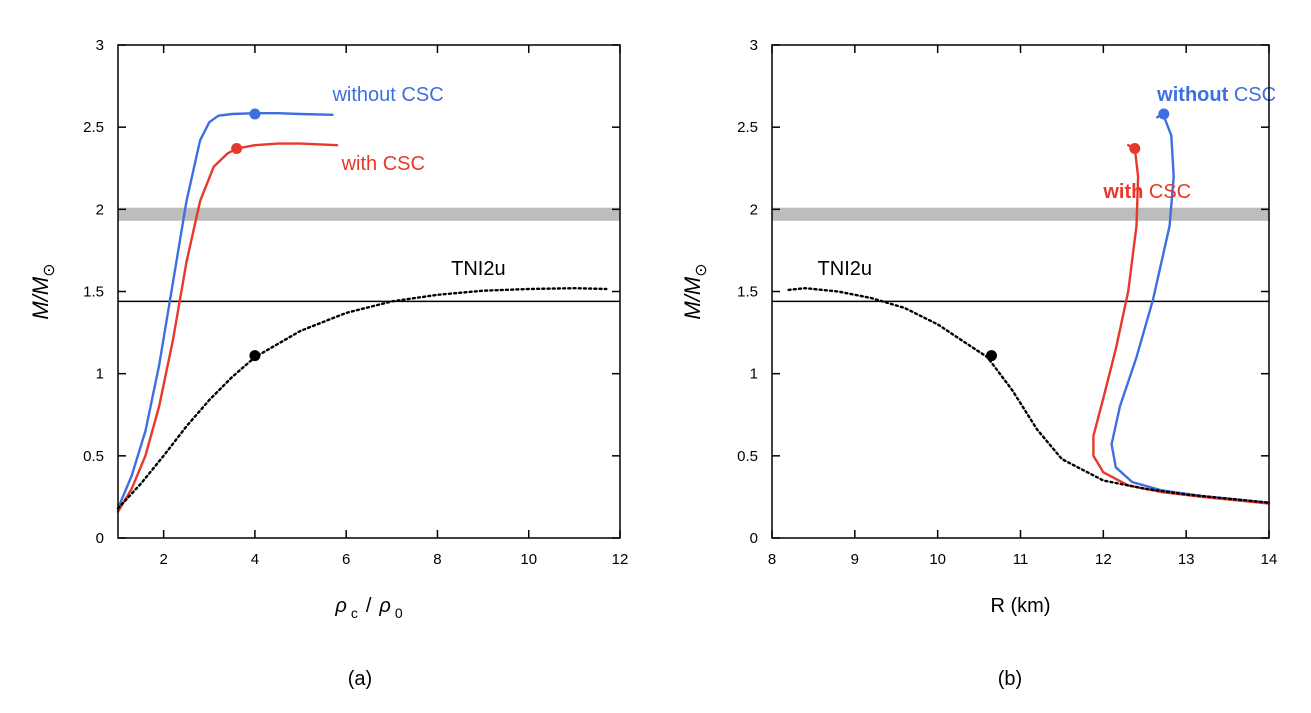  What do you see at coordinates (368, 608) in the screenshot?
I see `x-axis-label-a: ρ c / ρ 0` at bounding box center [368, 608].